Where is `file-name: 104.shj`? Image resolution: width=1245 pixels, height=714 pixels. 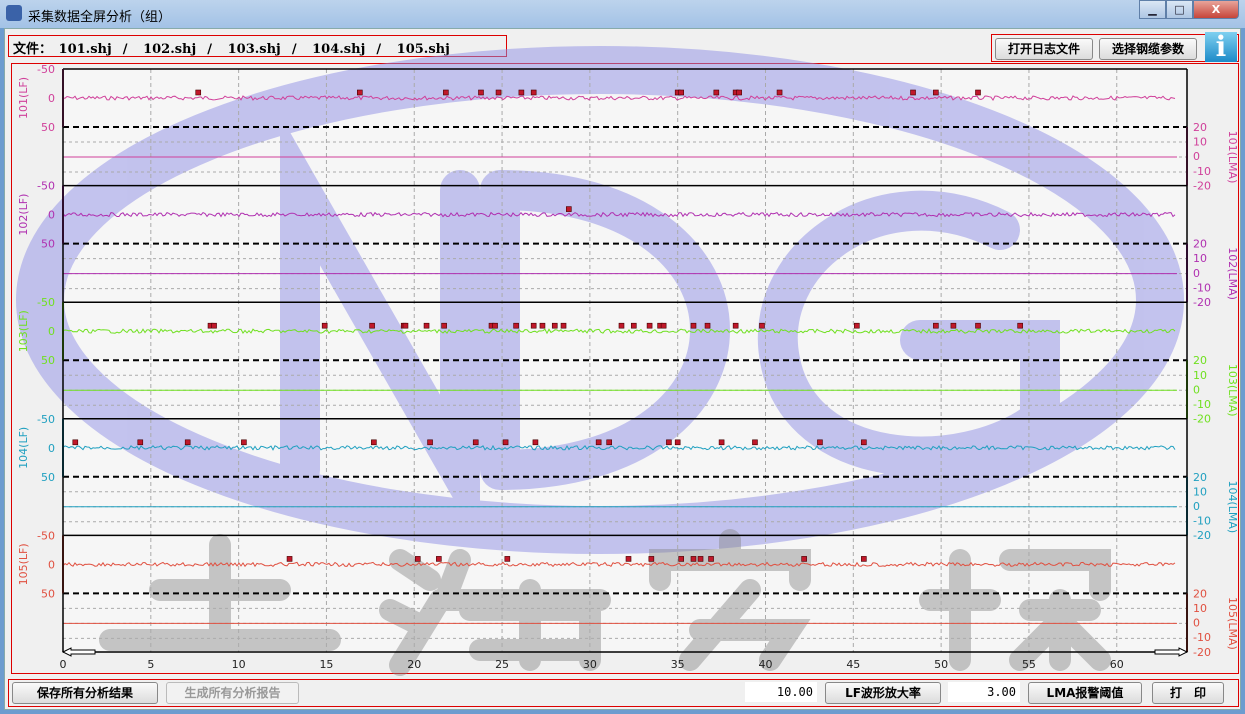
file-name: 104.shj is located at coordinates (339, 49).